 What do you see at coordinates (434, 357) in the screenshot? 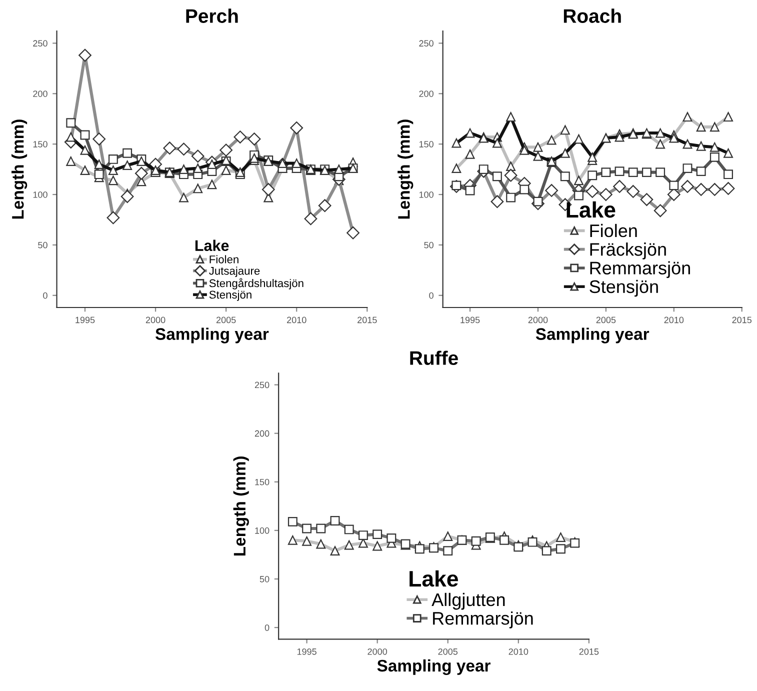
I see `chart-title: Ruffe` at bounding box center [434, 357].